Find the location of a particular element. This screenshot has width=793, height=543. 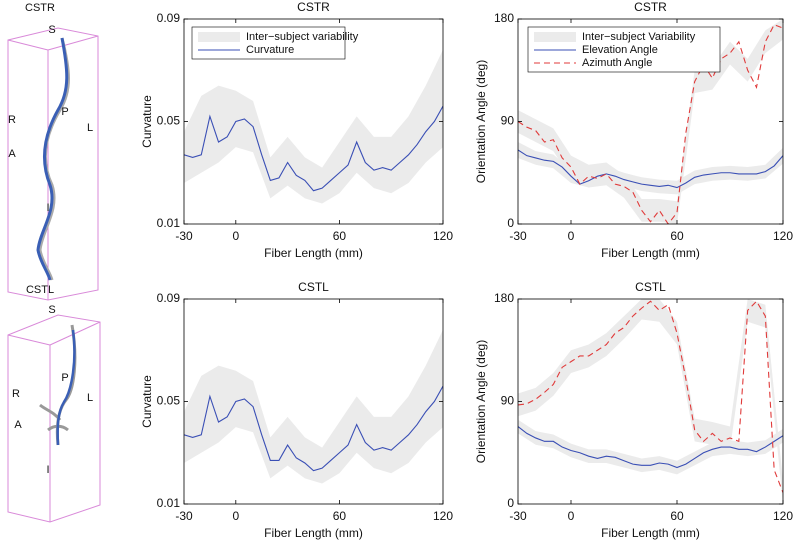

legend-label: Inter−subject Variability is located at coordinates (639, 37).